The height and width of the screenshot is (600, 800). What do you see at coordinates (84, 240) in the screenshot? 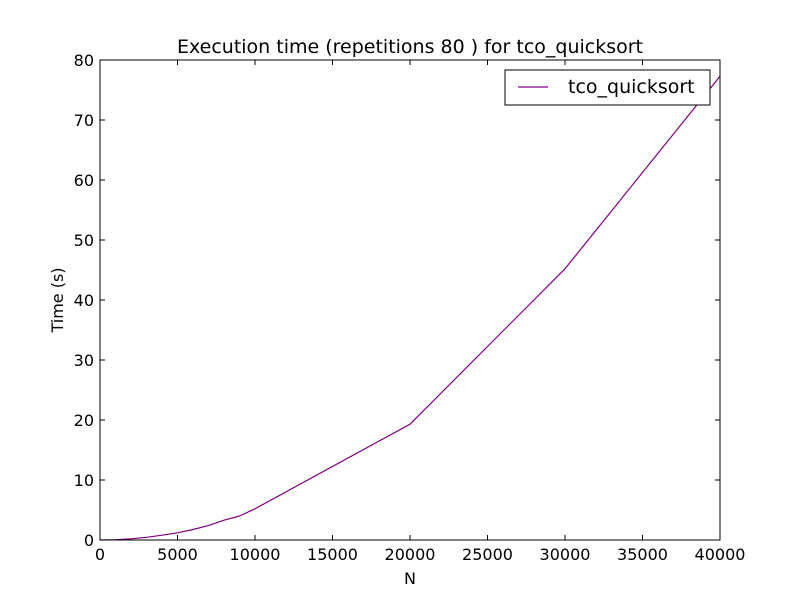
I see `y-tick-label: 50` at bounding box center [84, 240].